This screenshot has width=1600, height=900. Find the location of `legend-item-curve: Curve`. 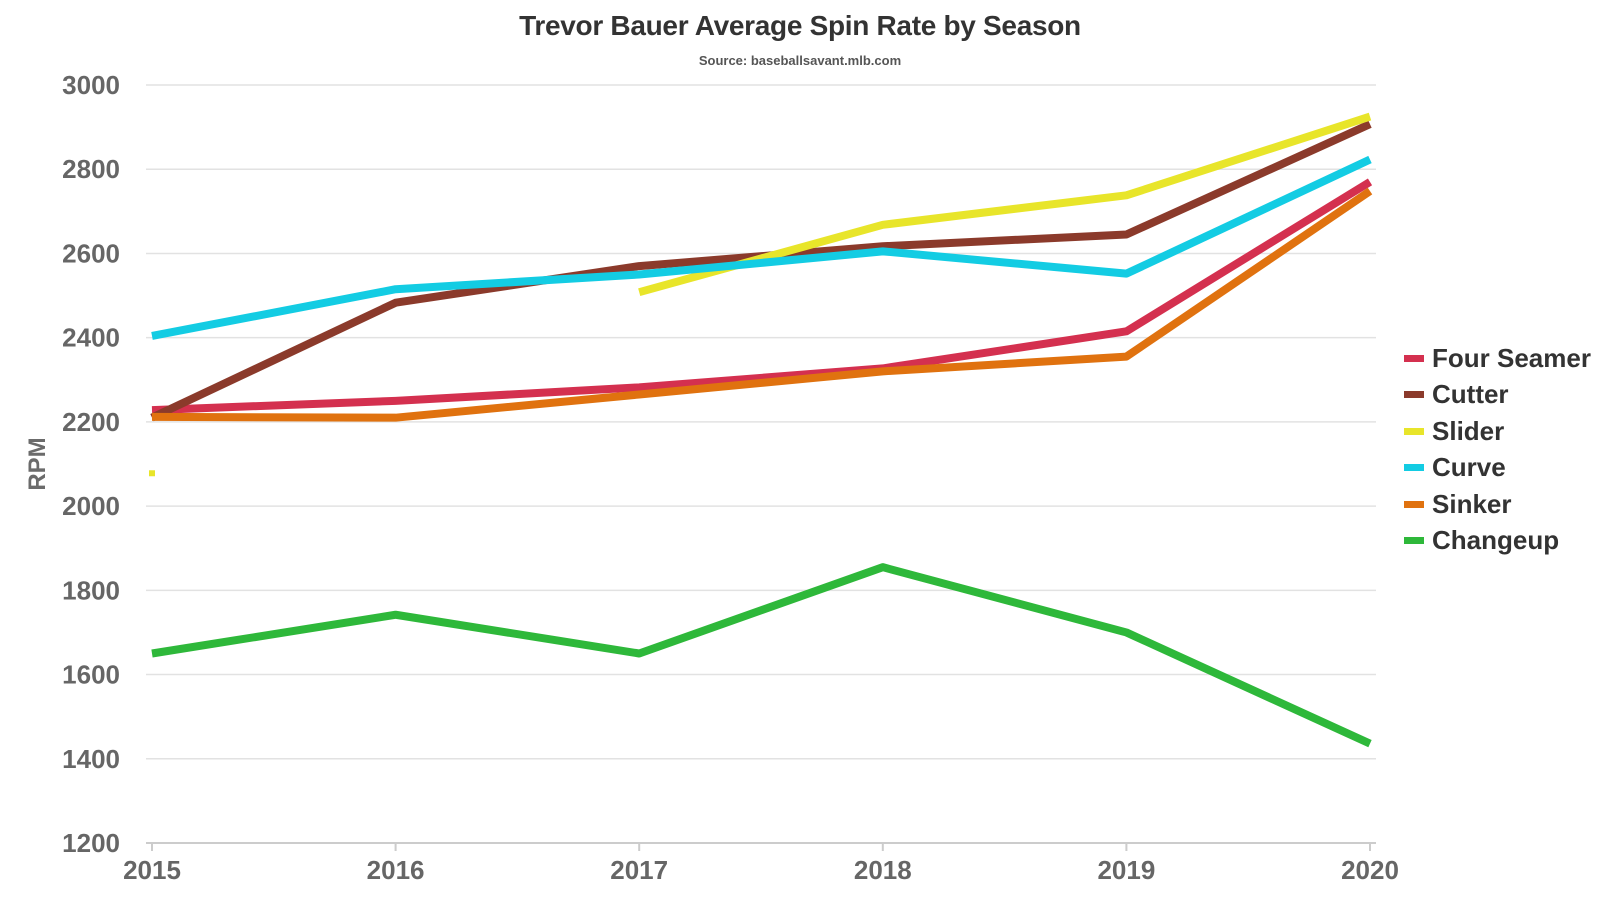

legend-item-curve: Curve is located at coordinates (1497, 468).